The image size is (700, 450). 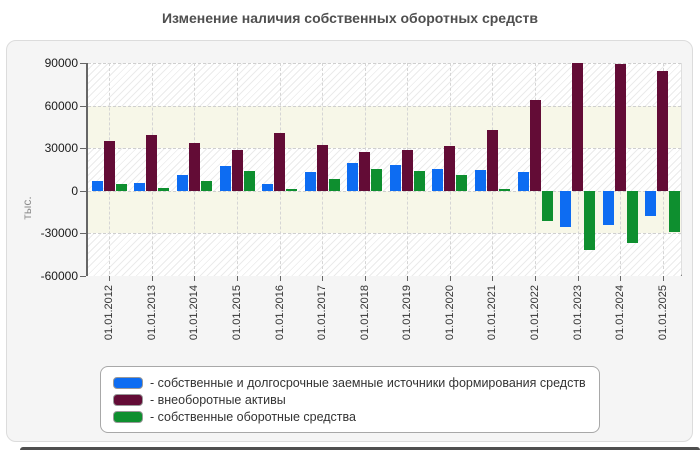 I want to click on x-axis-label: 01.01.2020, so click(x=449, y=313).